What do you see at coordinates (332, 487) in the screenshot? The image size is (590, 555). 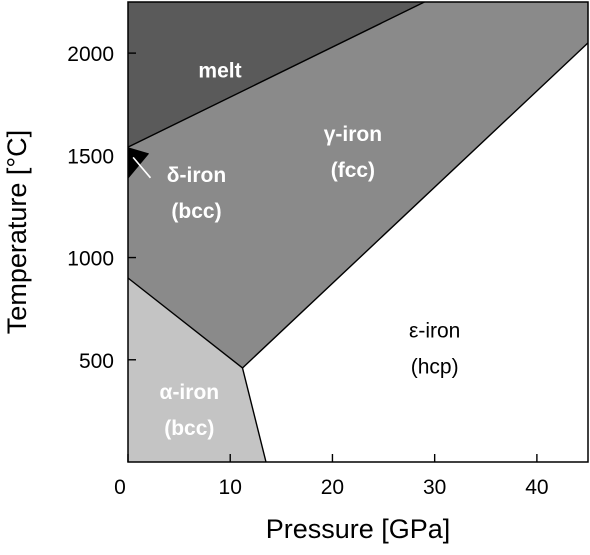 I see `x-tick-label: 20` at bounding box center [332, 487].